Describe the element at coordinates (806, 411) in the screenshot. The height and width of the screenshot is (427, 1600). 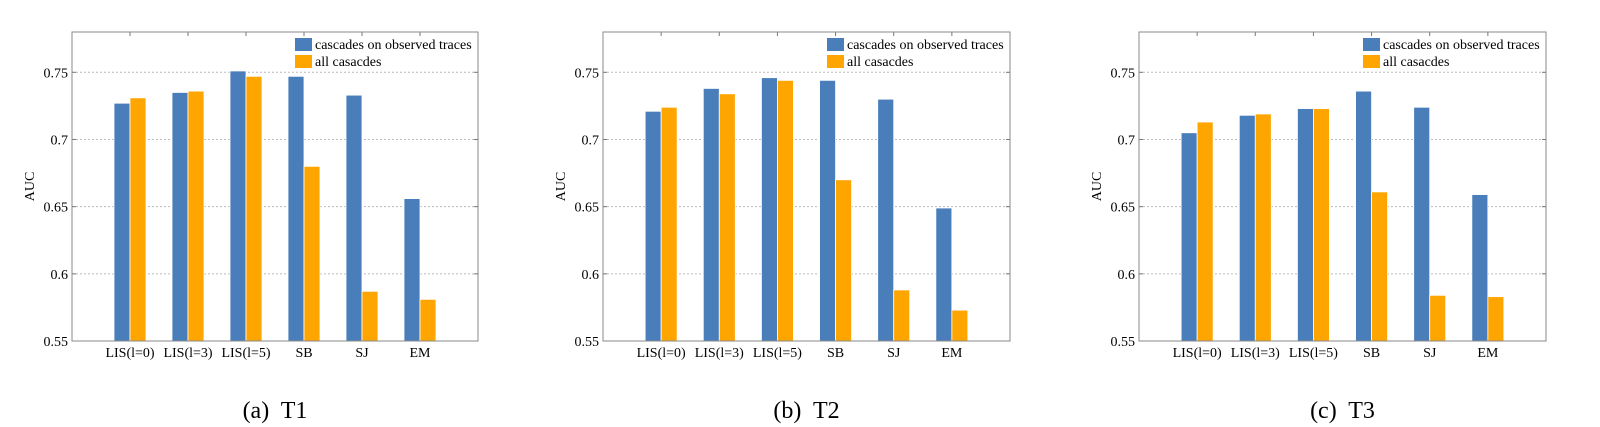
I see `chart-caption: (b) T2` at that location.